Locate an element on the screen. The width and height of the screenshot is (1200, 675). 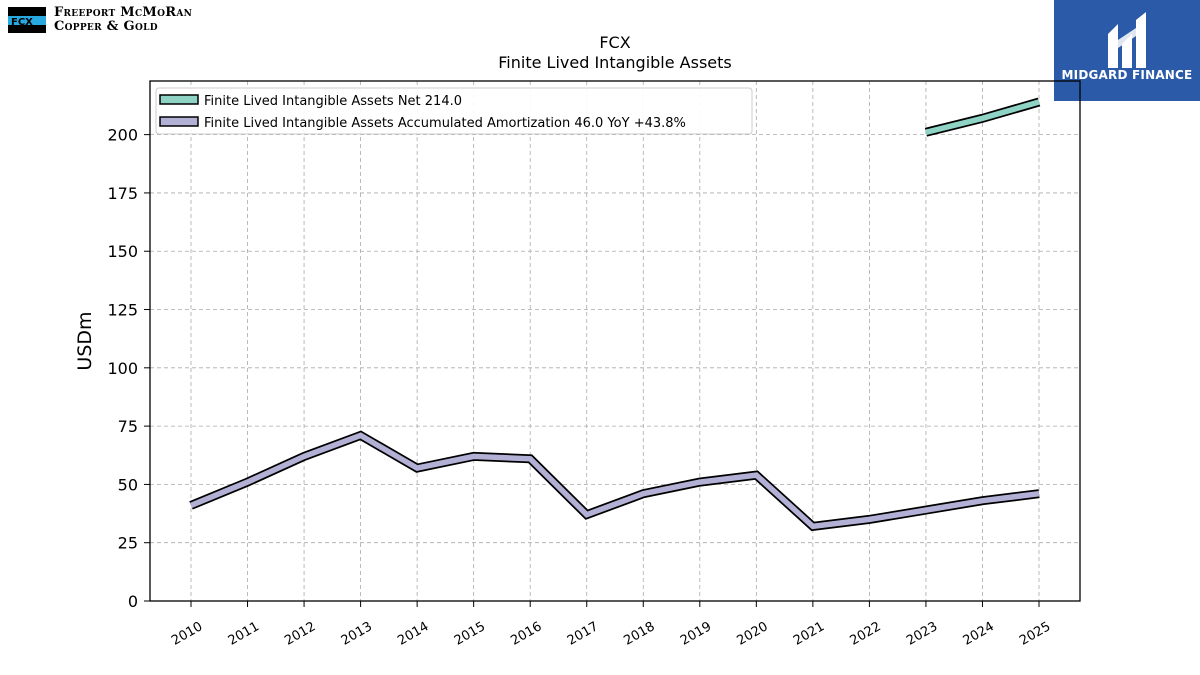
x-tick-label: 2024 is located at coordinates (979, 634).